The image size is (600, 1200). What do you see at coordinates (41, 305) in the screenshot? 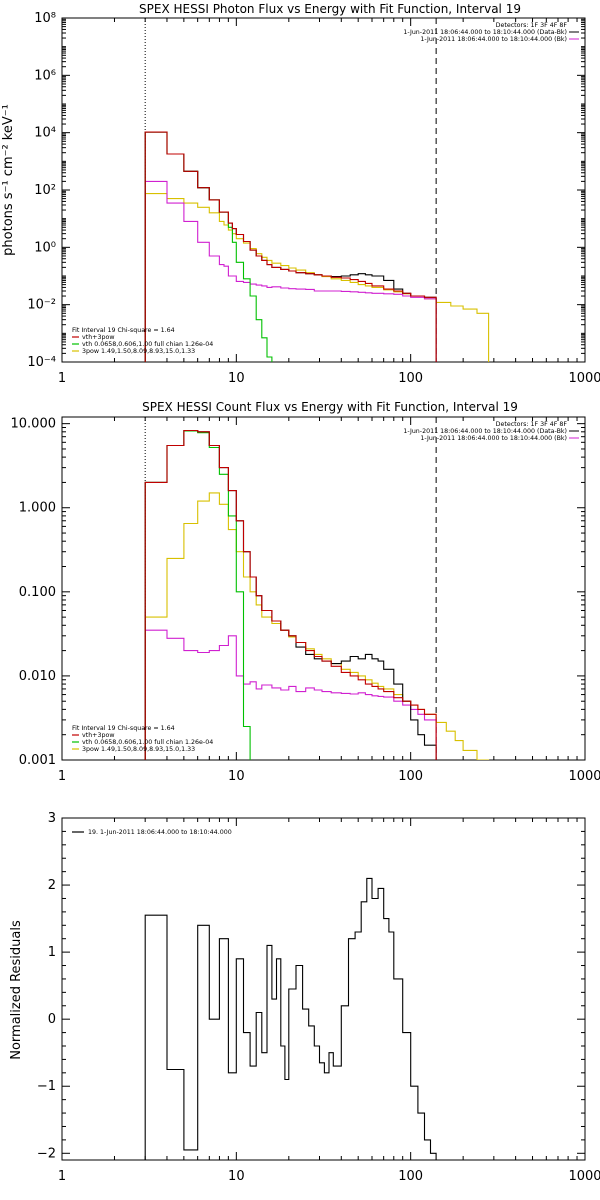
I see `y-tick-label: 10⁻²` at bounding box center [41, 305].